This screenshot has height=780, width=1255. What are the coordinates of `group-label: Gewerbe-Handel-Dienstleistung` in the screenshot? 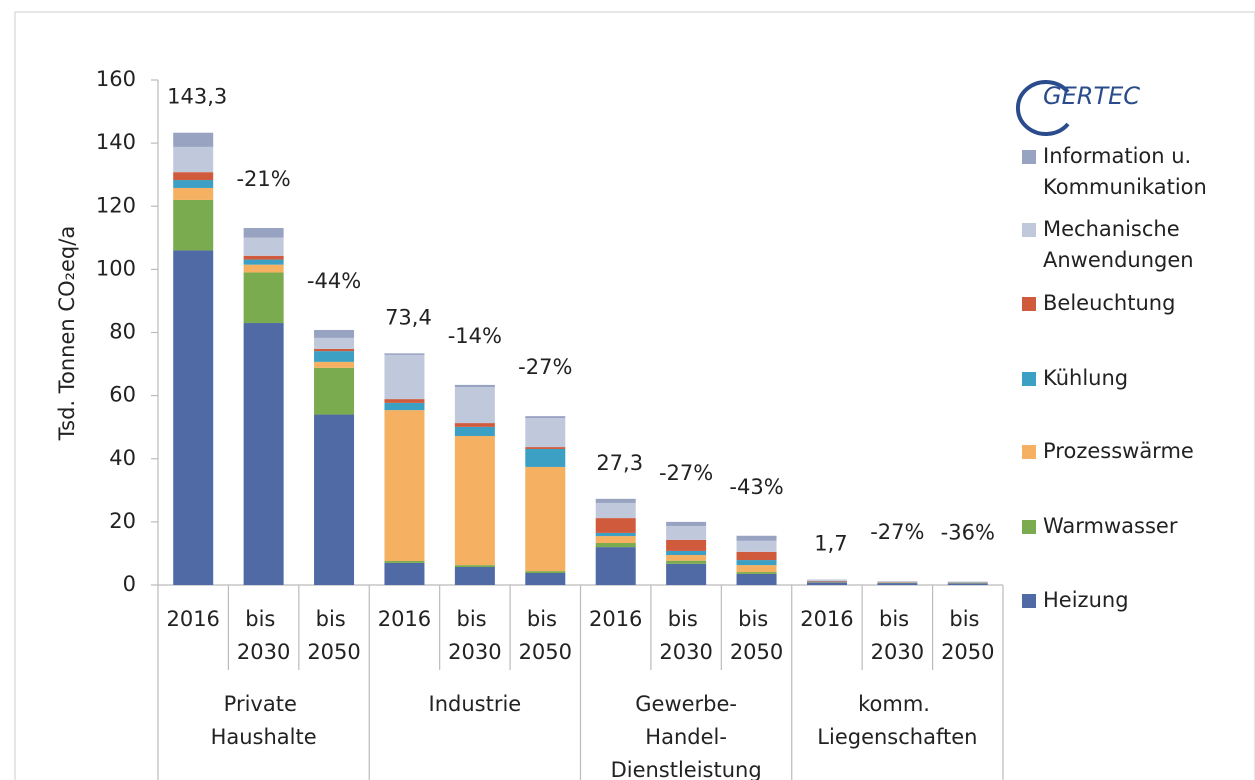 It's located at (686, 736).